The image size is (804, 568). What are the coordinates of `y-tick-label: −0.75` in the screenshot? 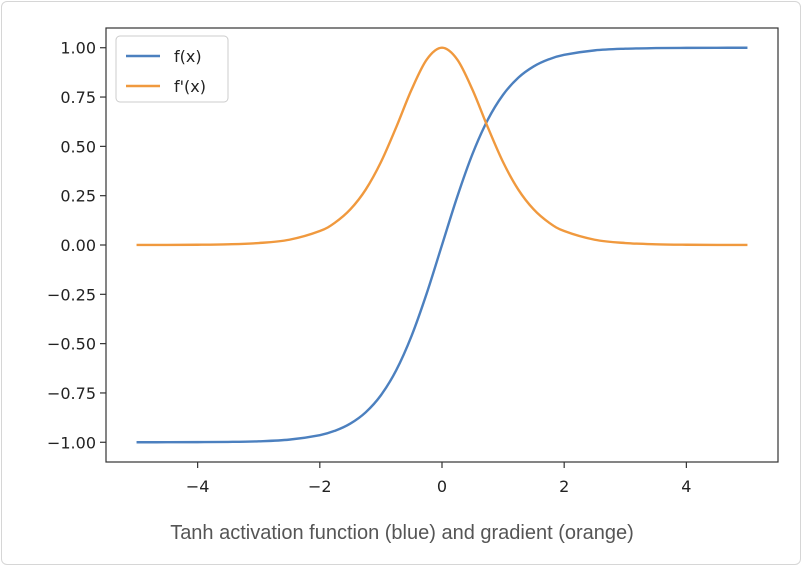 It's located at (71, 393).